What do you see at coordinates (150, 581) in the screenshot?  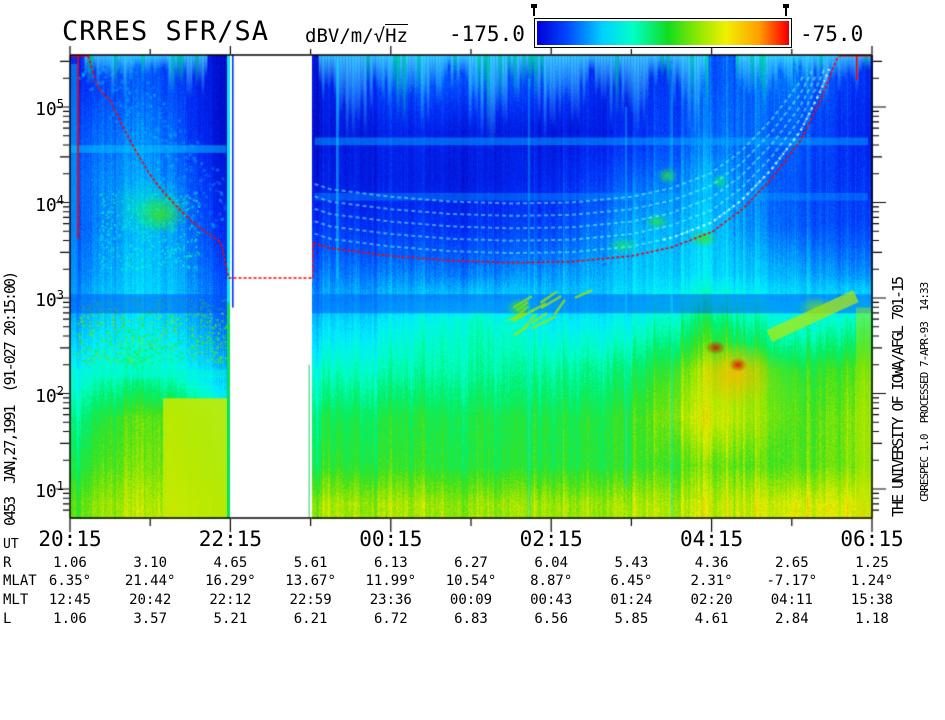 I see `table-cell: 21.44°` at bounding box center [150, 581].